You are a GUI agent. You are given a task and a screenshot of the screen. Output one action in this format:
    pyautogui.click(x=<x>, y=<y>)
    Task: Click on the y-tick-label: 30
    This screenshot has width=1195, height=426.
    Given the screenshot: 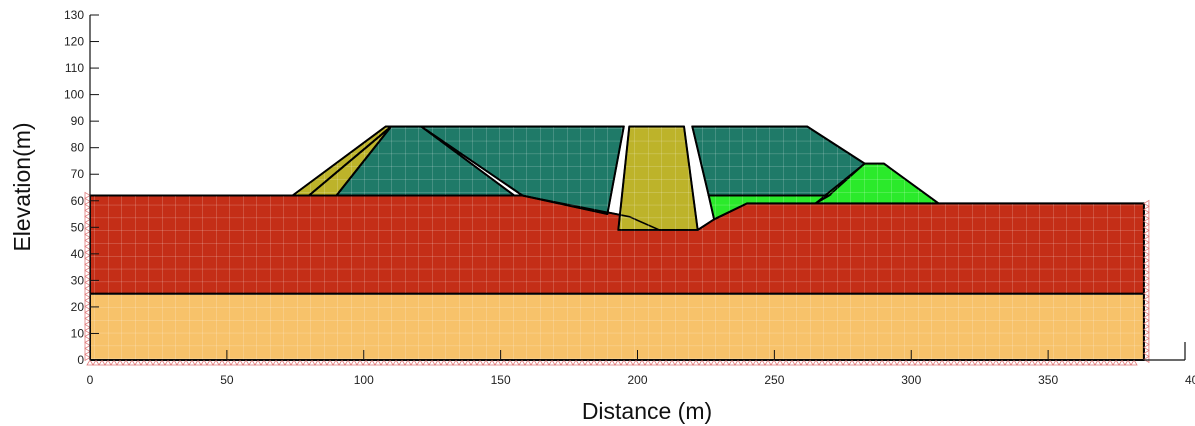 What is the action you would take?
    pyautogui.click(x=78, y=280)
    